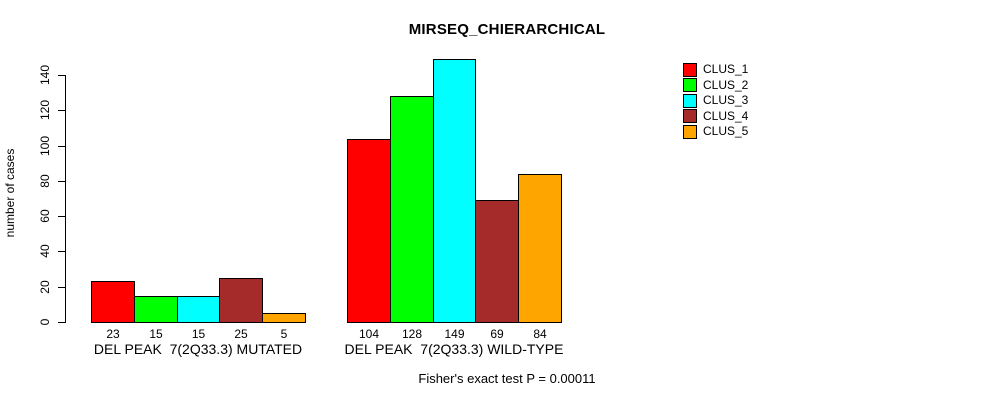 The height and width of the screenshot is (400, 990). Describe the element at coordinates (369, 231) in the screenshot. I see `bar-clus_1-group2` at that location.